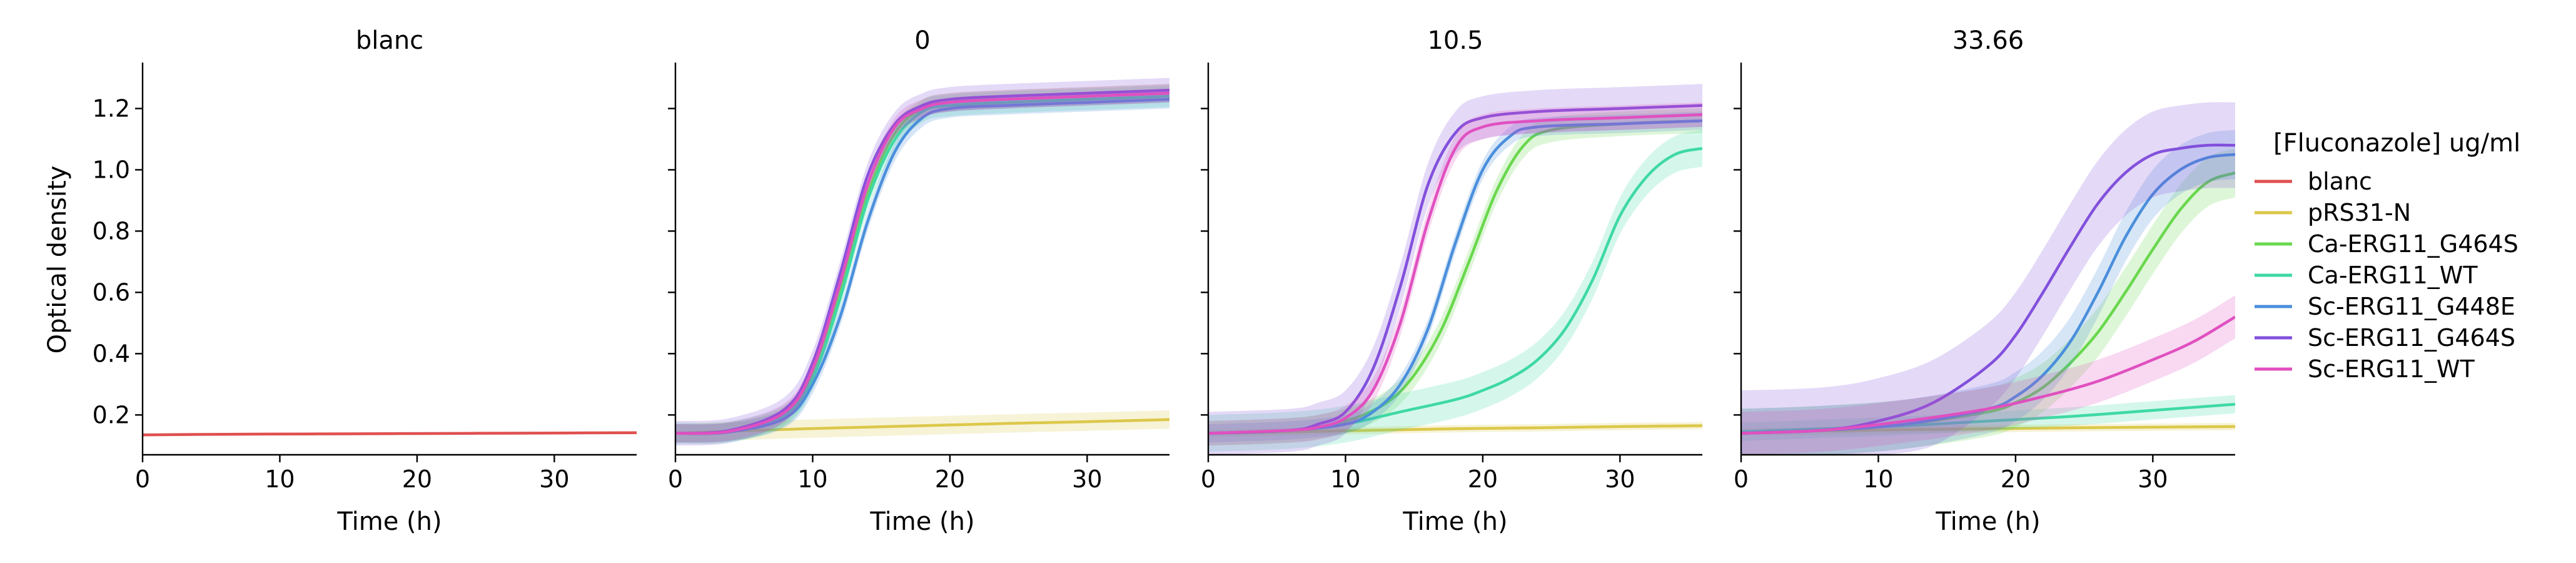 The height and width of the screenshot is (563, 2576). I want to click on legend-entry: Ca-ERG11_G464S, so click(2386, 244).